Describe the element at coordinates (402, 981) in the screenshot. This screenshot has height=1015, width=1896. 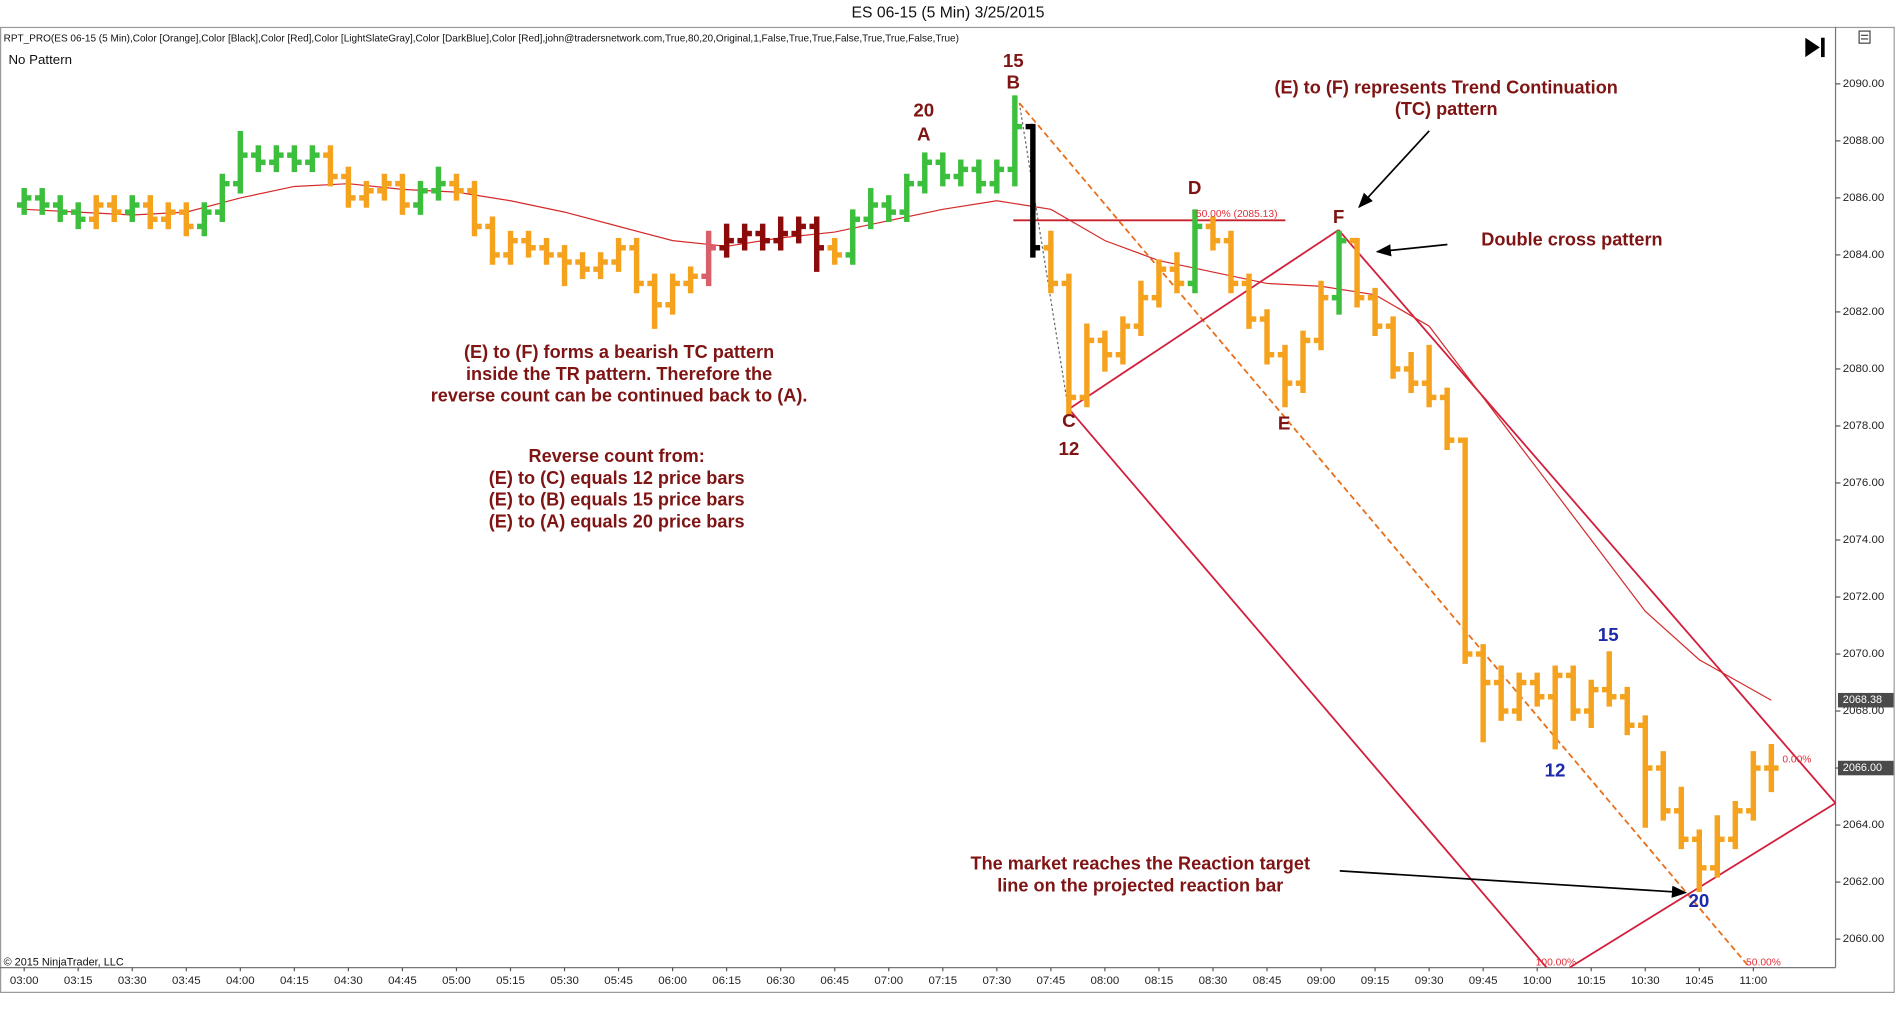
I see `x-tick-label: 04:45` at that location.